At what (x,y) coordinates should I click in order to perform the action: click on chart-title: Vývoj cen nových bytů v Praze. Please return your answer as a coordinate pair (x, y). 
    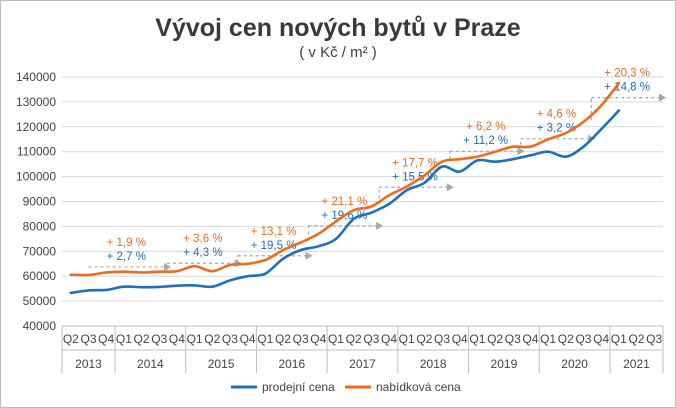
    Looking at the image, I should click on (338, 28).